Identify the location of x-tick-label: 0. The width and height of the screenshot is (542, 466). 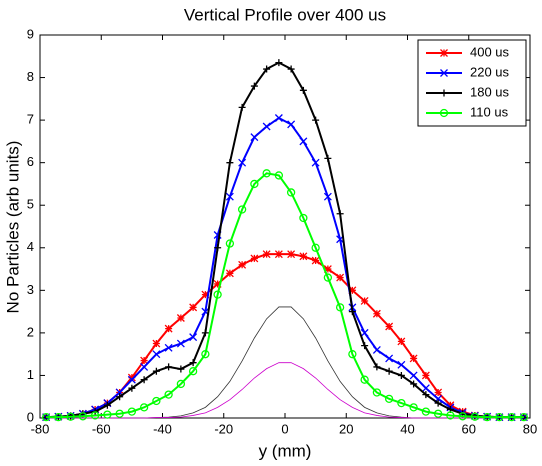
(284, 428).